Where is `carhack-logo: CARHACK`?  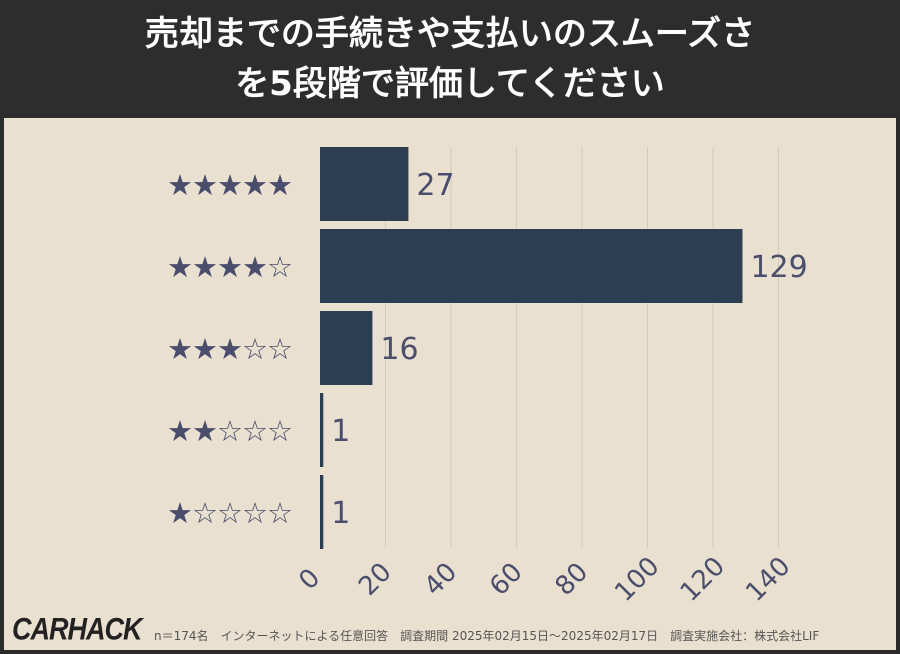
carhack-logo: CARHACK is located at coordinates (77, 629).